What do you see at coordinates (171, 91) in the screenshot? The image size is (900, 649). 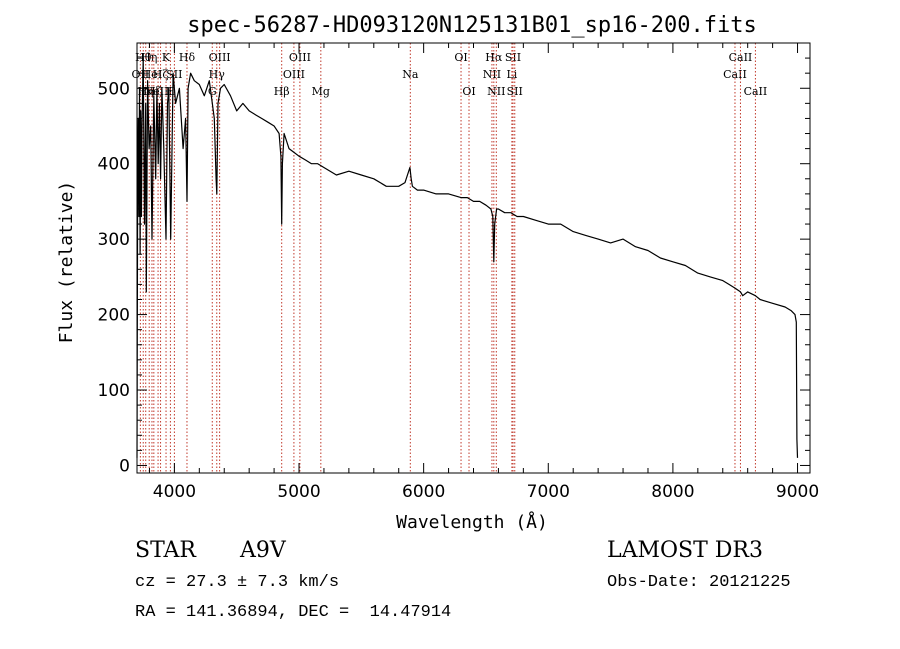 I see `line-marker-label-9: H` at bounding box center [171, 91].